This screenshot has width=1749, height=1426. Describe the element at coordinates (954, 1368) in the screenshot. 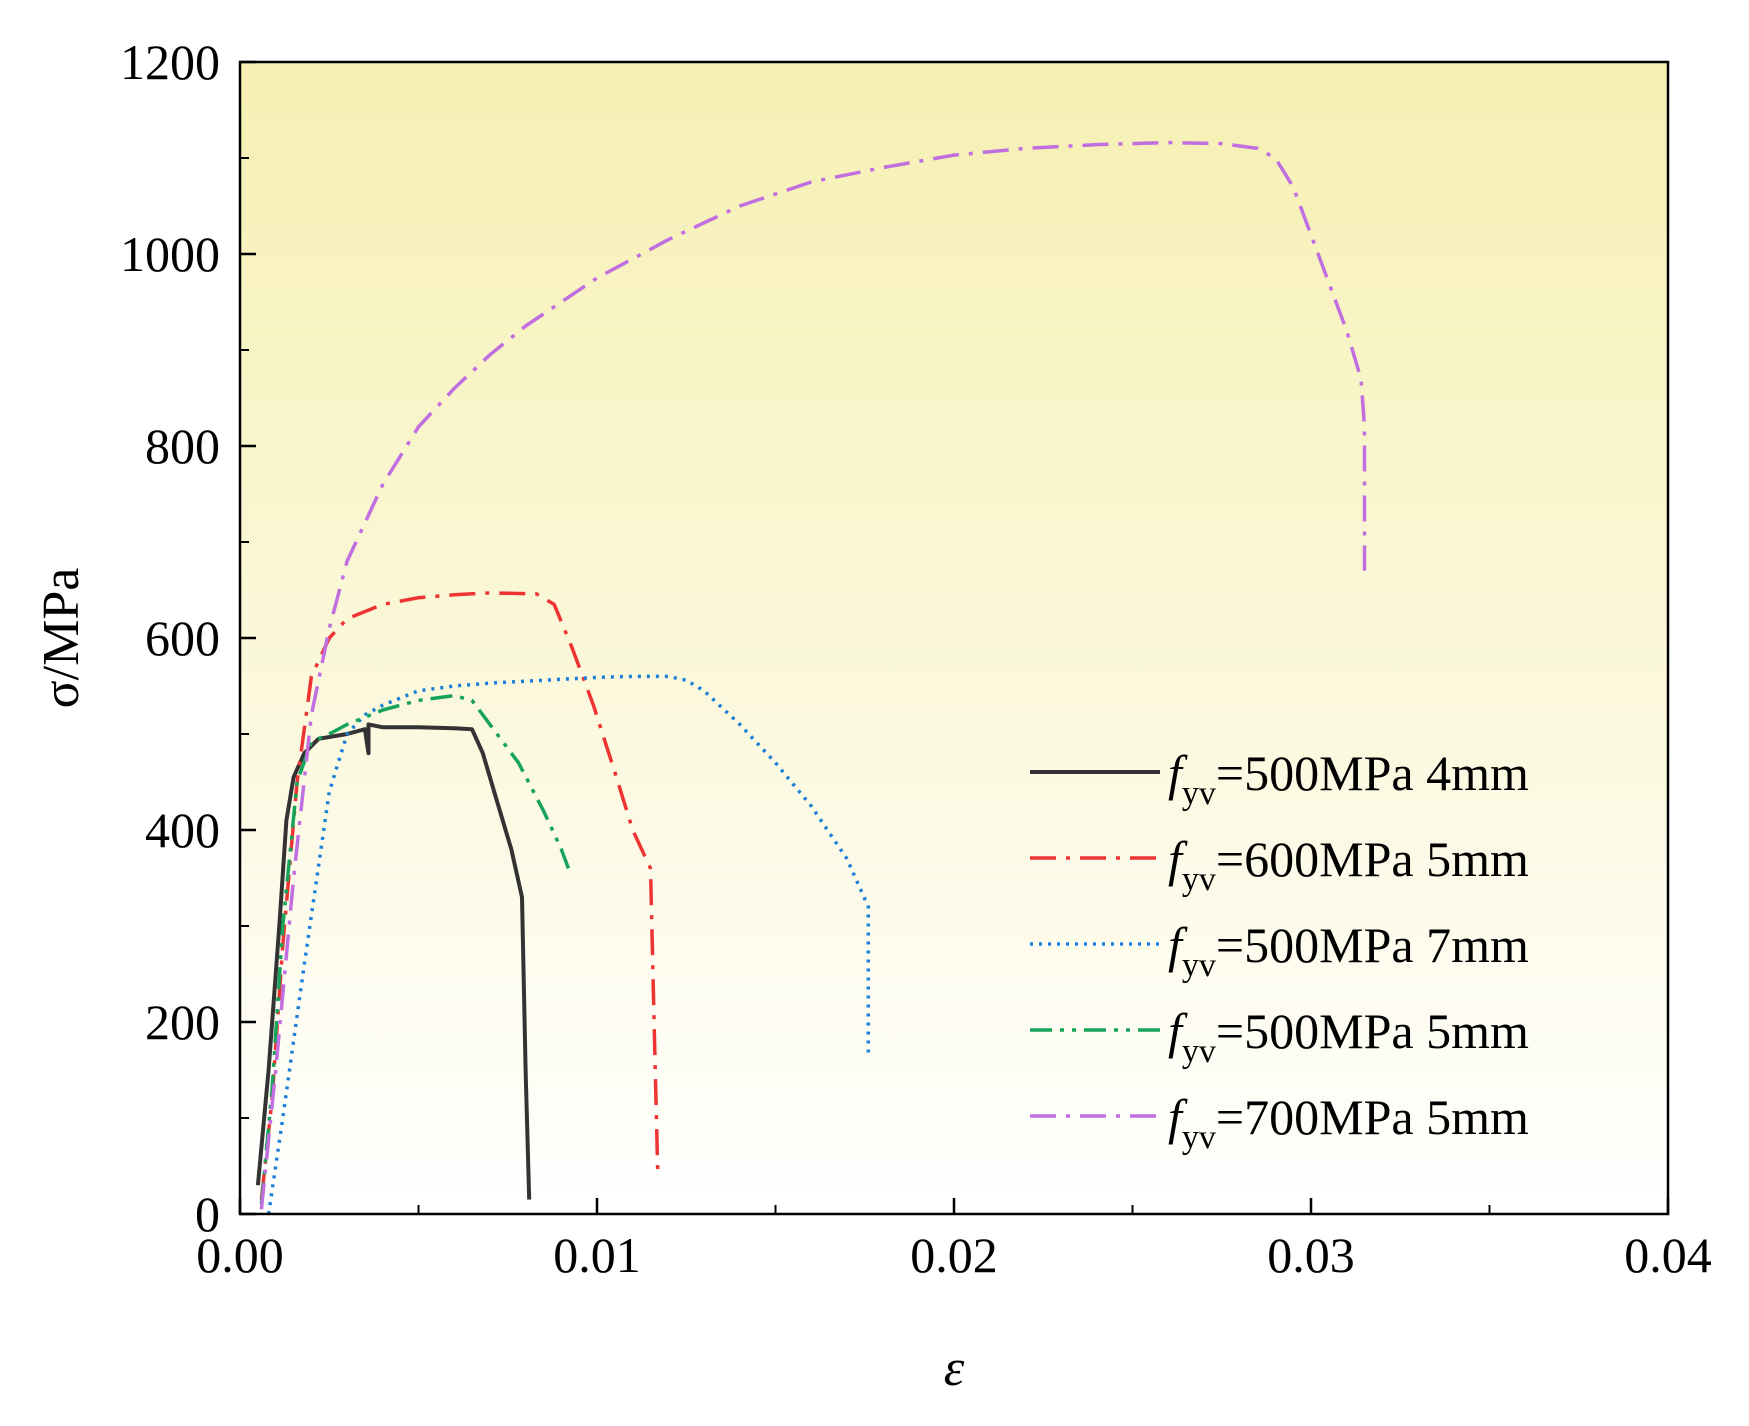

I see `x-axis-title: ε` at that location.